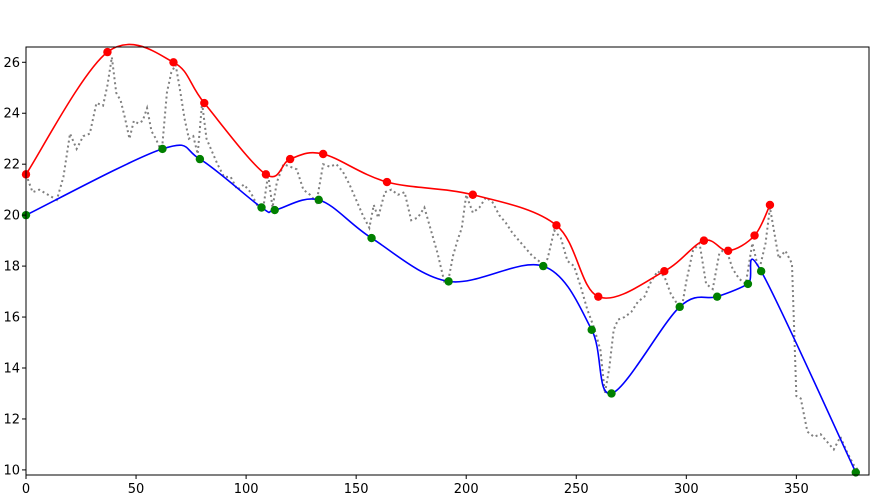 The image size is (885, 494). What do you see at coordinates (686, 488) in the screenshot?
I see `x-tick-label: 300` at bounding box center [686, 488].